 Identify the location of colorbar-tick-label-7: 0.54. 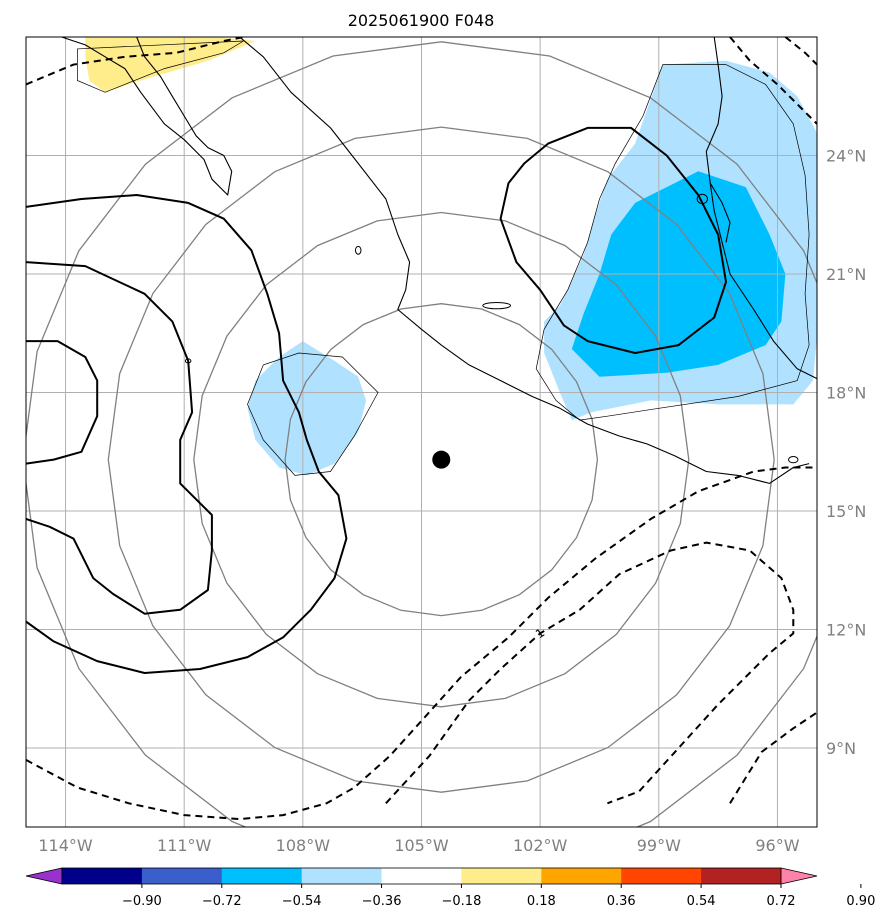
(701, 901).